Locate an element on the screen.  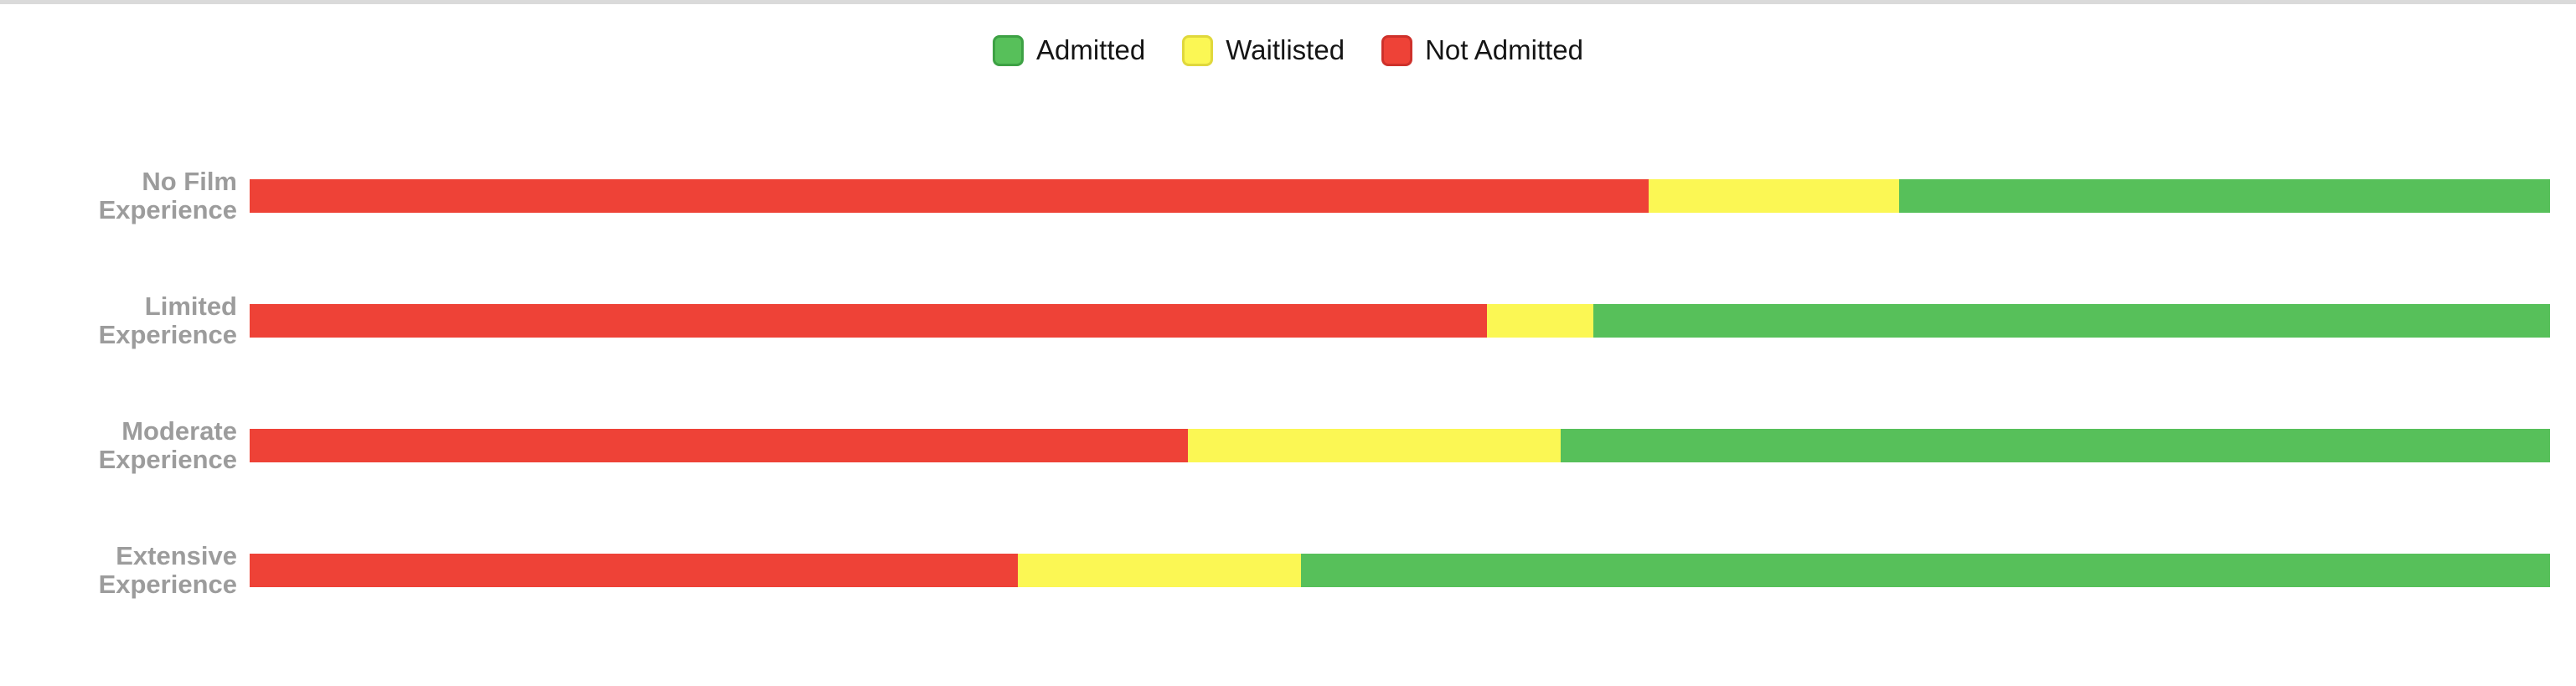
chart-row: No Film Experience is located at coordinates (1275, 196).